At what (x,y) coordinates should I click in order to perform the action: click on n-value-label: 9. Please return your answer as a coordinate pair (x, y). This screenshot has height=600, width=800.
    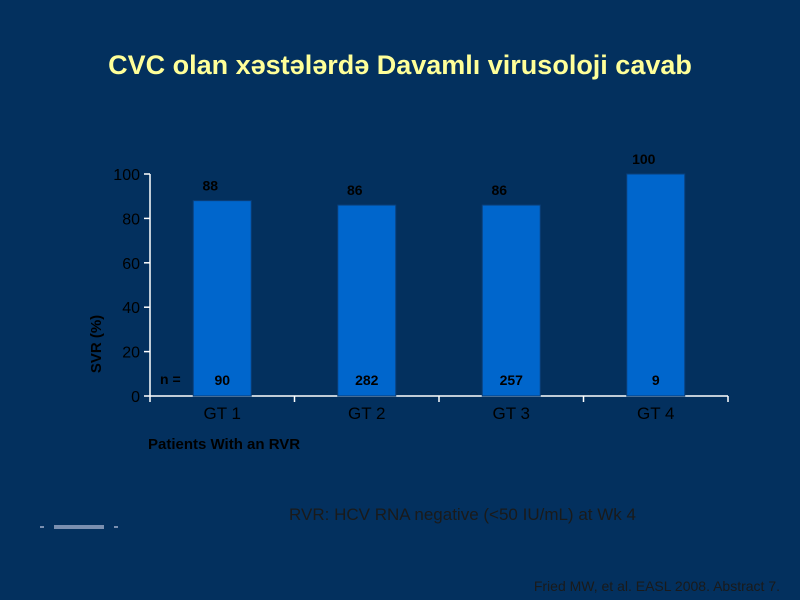
    Looking at the image, I should click on (656, 380).